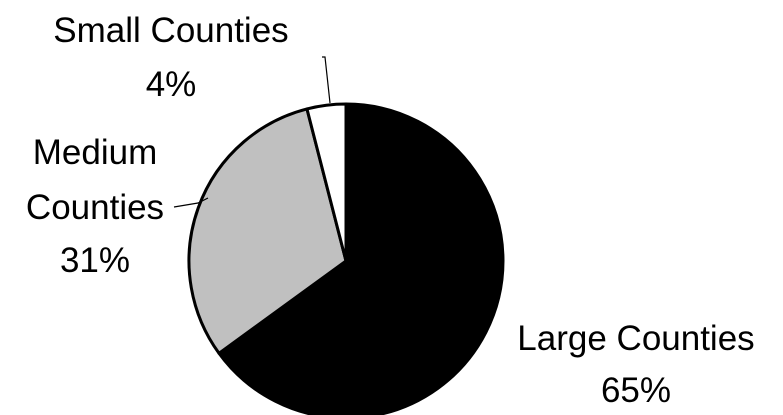 Image resolution: width=783 pixels, height=415 pixels. I want to click on pie-slice-medium-counties, so click(267, 231).